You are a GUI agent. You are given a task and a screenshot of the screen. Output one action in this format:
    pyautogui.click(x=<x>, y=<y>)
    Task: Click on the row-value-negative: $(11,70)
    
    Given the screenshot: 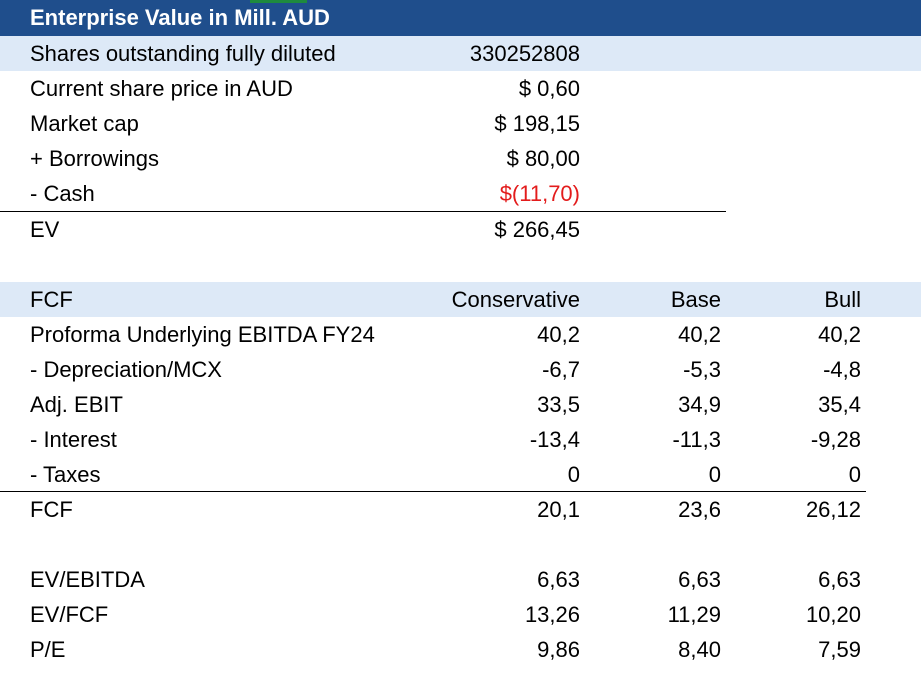 What is the action you would take?
    pyautogui.click(x=539, y=193)
    